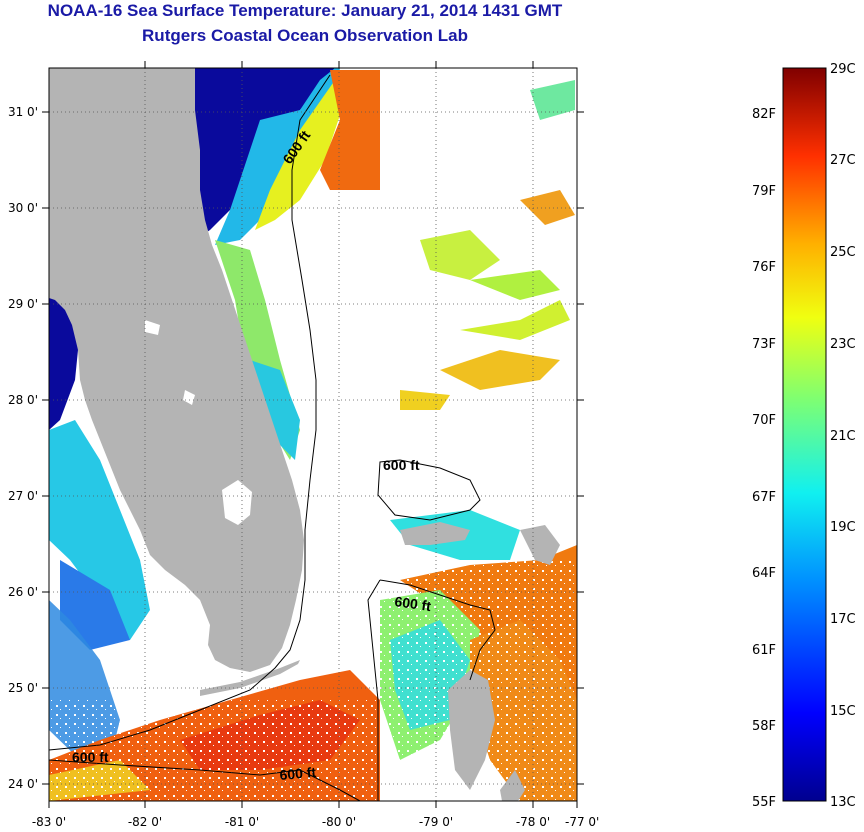 This screenshot has height=832, width=864. I want to click on colorbar-fahrenheit-label: 70F, so click(764, 420).